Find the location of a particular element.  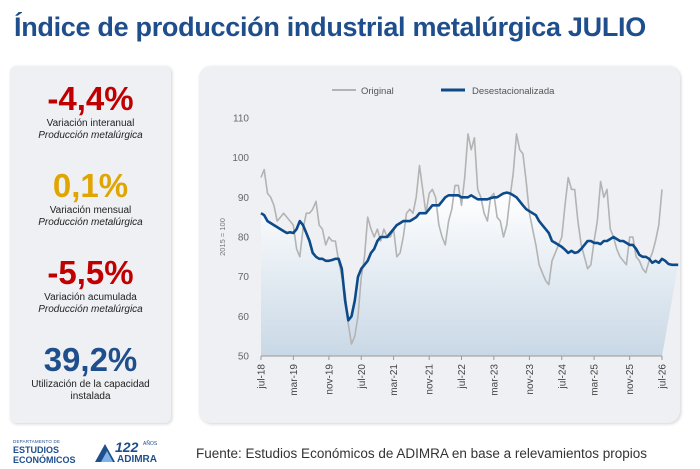

adimra-name: ADIMRA is located at coordinates (137, 459).